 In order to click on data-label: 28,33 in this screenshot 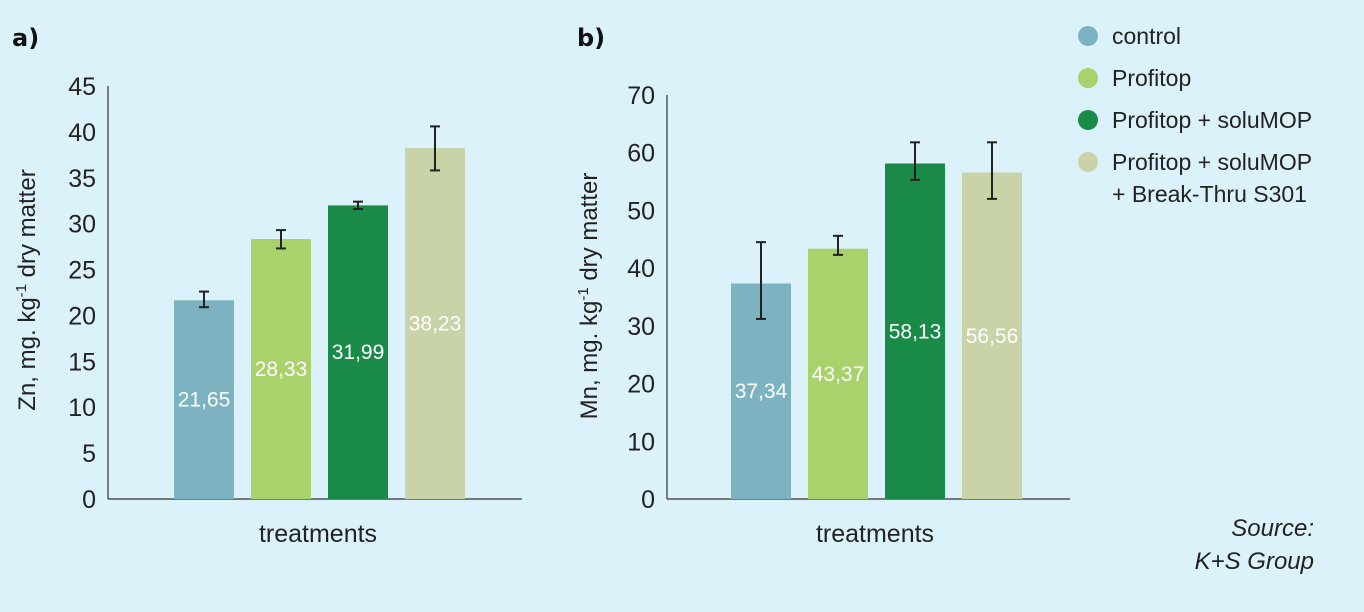, I will do `click(281, 369)`.